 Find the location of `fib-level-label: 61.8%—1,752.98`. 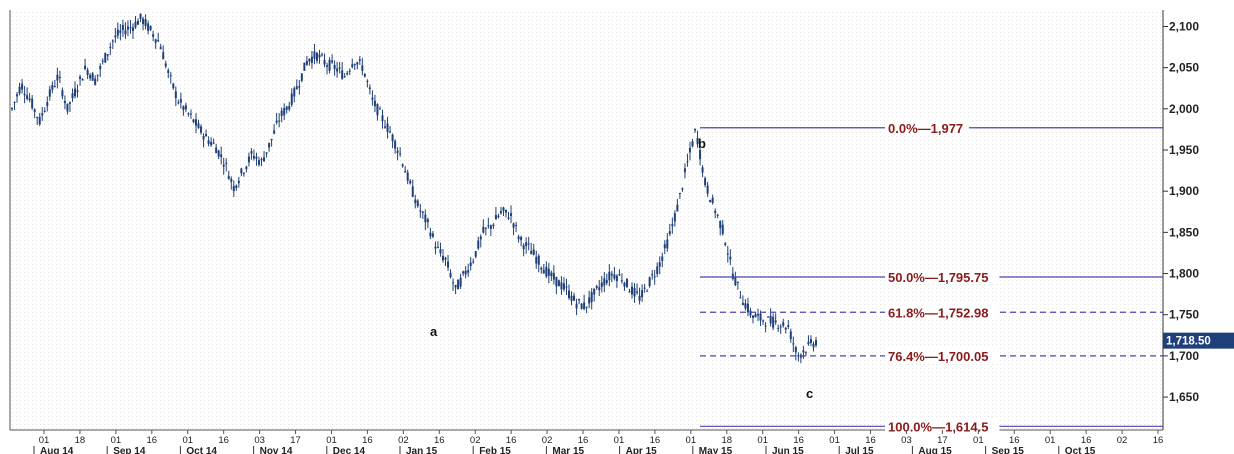

fib-level-label: 61.8%—1,752.98 is located at coordinates (938, 312).